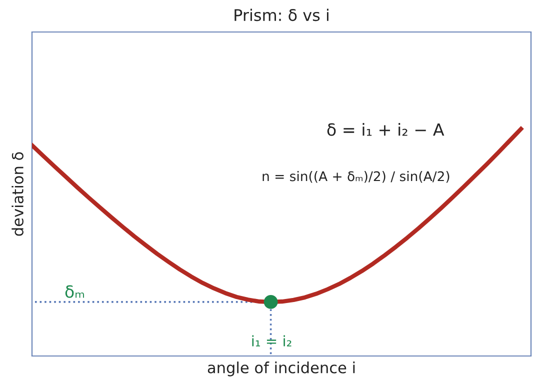  What do you see at coordinates (18, 194) in the screenshot?
I see `y-axis-title: deviation δ` at bounding box center [18, 194].